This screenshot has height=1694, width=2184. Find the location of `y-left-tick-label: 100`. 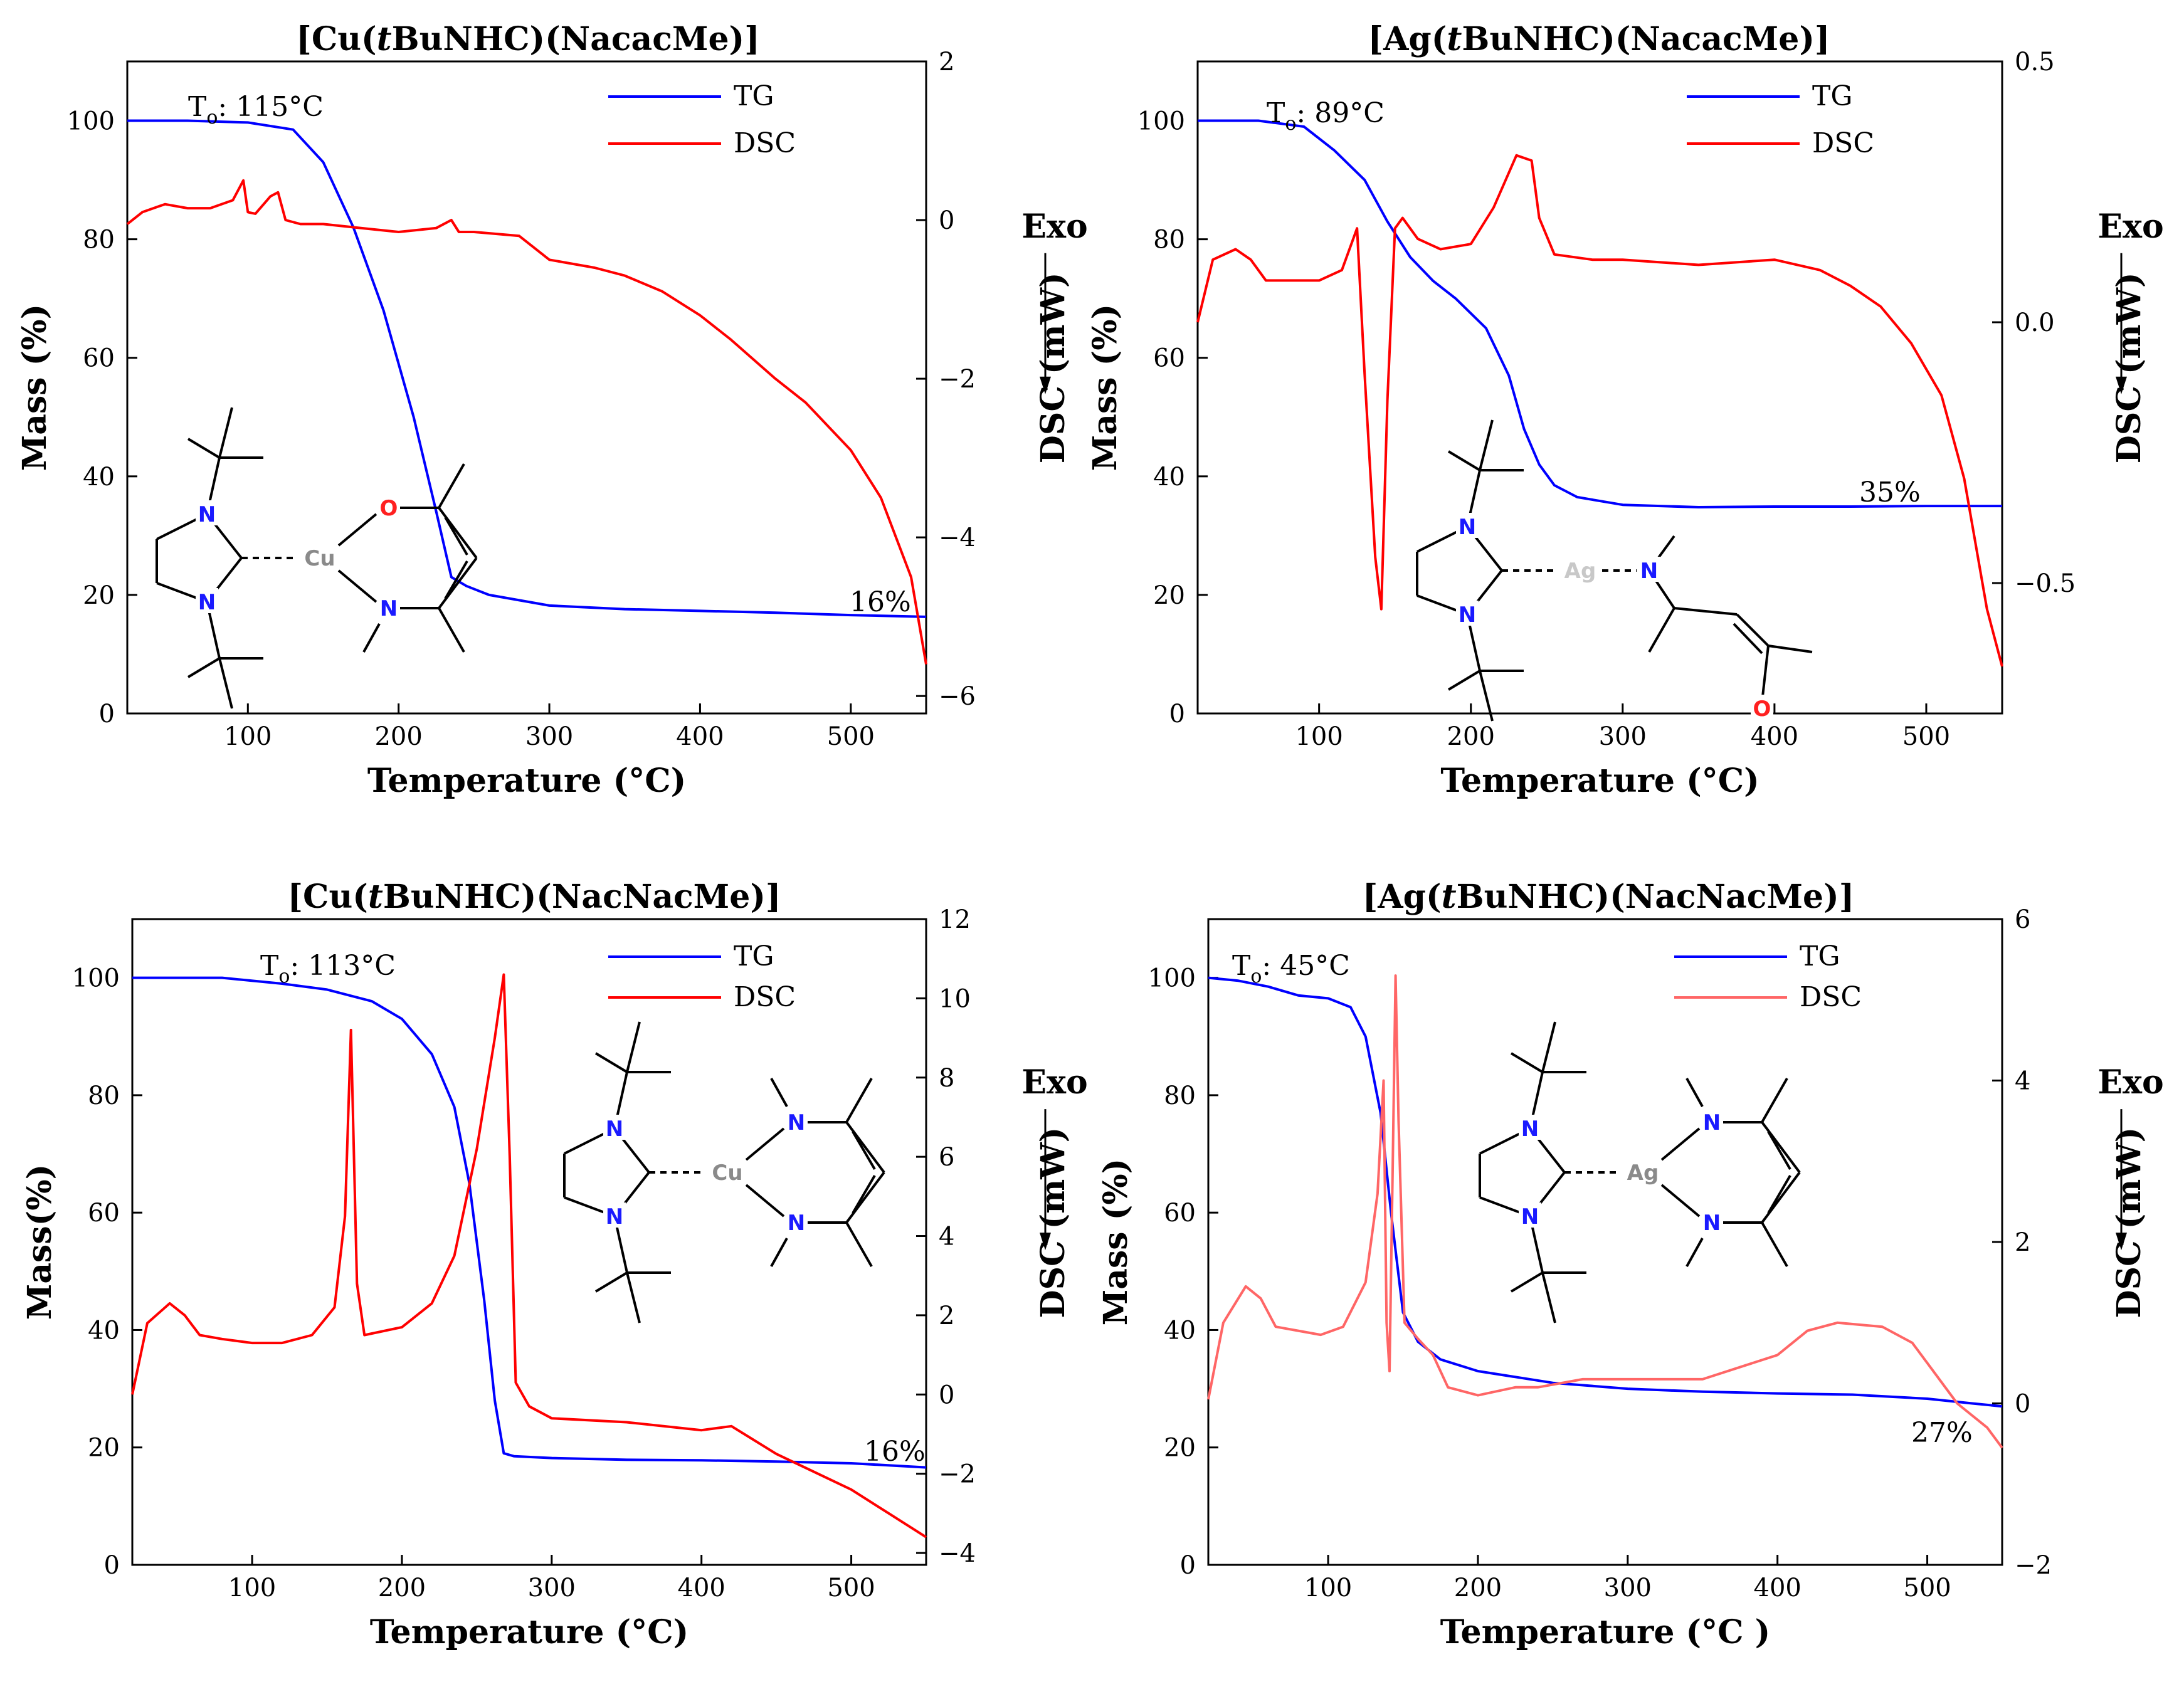

y-left-tick-label: 100 is located at coordinates (91, 121).